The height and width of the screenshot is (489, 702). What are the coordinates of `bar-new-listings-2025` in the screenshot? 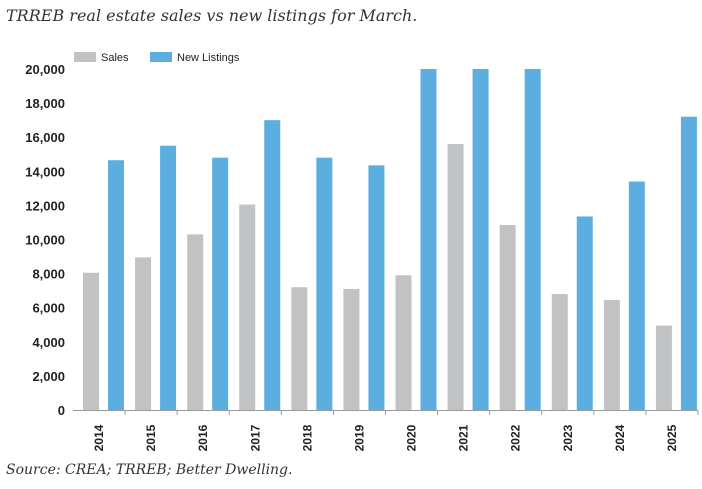 It's located at (688, 263).